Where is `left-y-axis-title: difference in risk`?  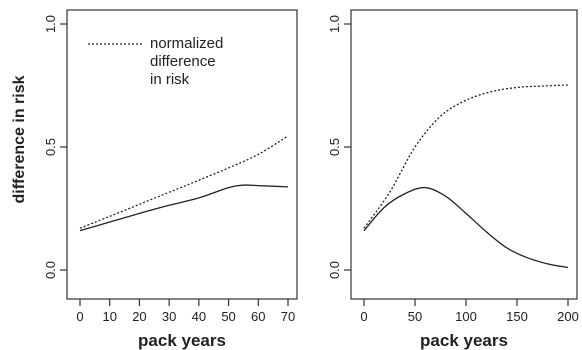
left-y-axis-title: difference in risk is located at coordinates (19, 139).